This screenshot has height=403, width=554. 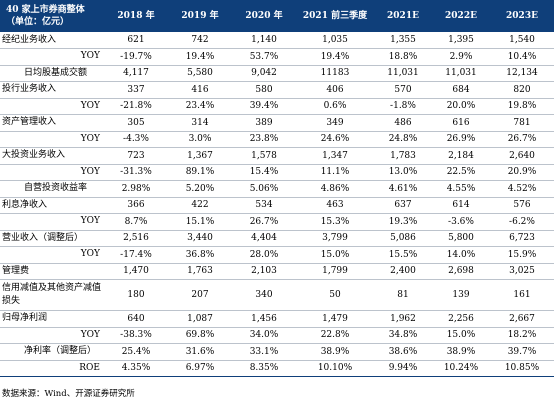 What do you see at coordinates (277, 205) in the screenshot?
I see `table-row: 利息净收入 366 422 534 463 637 614 576` at bounding box center [277, 205].